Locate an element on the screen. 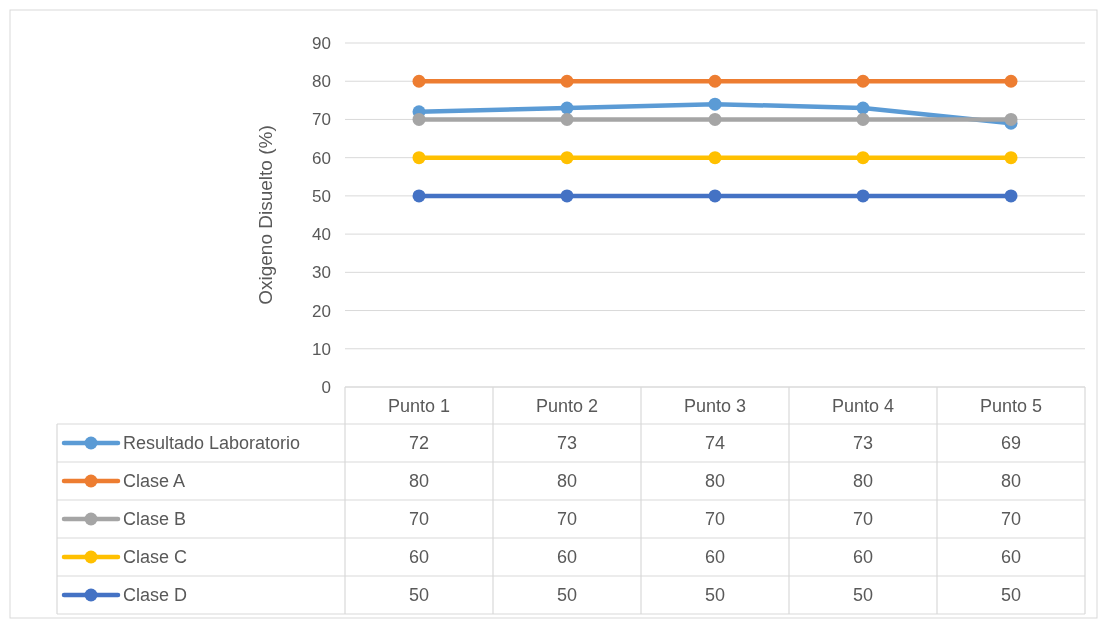 Image resolution: width=1099 pixels, height=620 pixels. x-tick-label: Punto 4 is located at coordinates (863, 405).